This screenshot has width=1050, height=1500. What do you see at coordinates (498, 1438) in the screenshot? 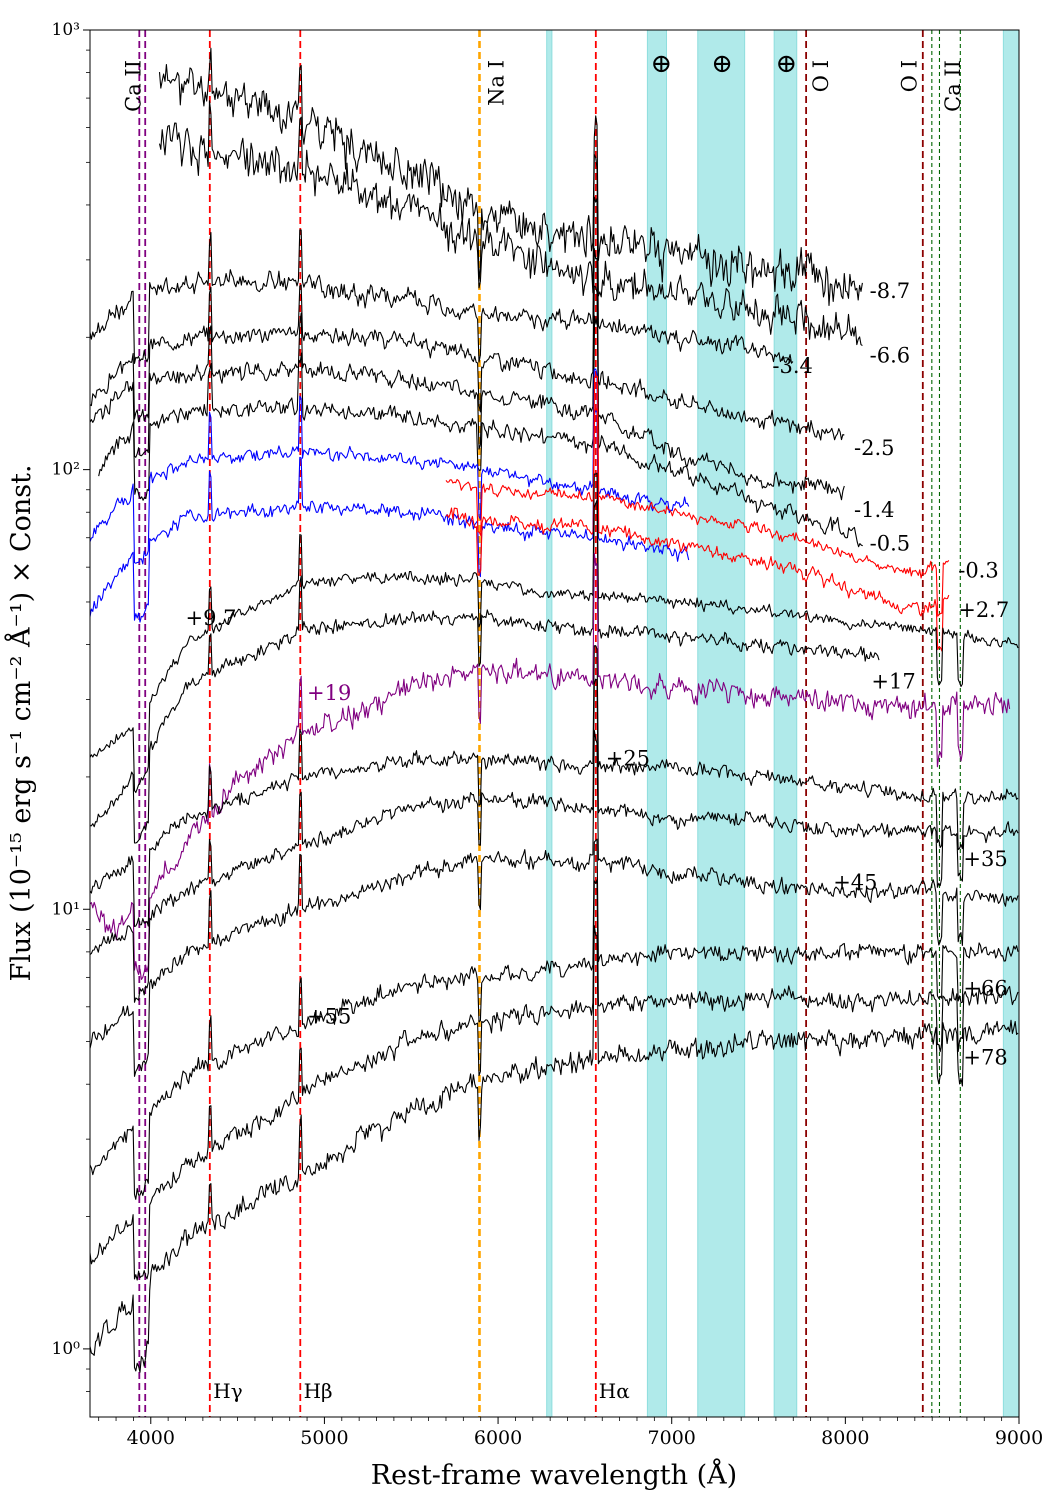
I see `x-tick-label: 6000` at bounding box center [498, 1438].